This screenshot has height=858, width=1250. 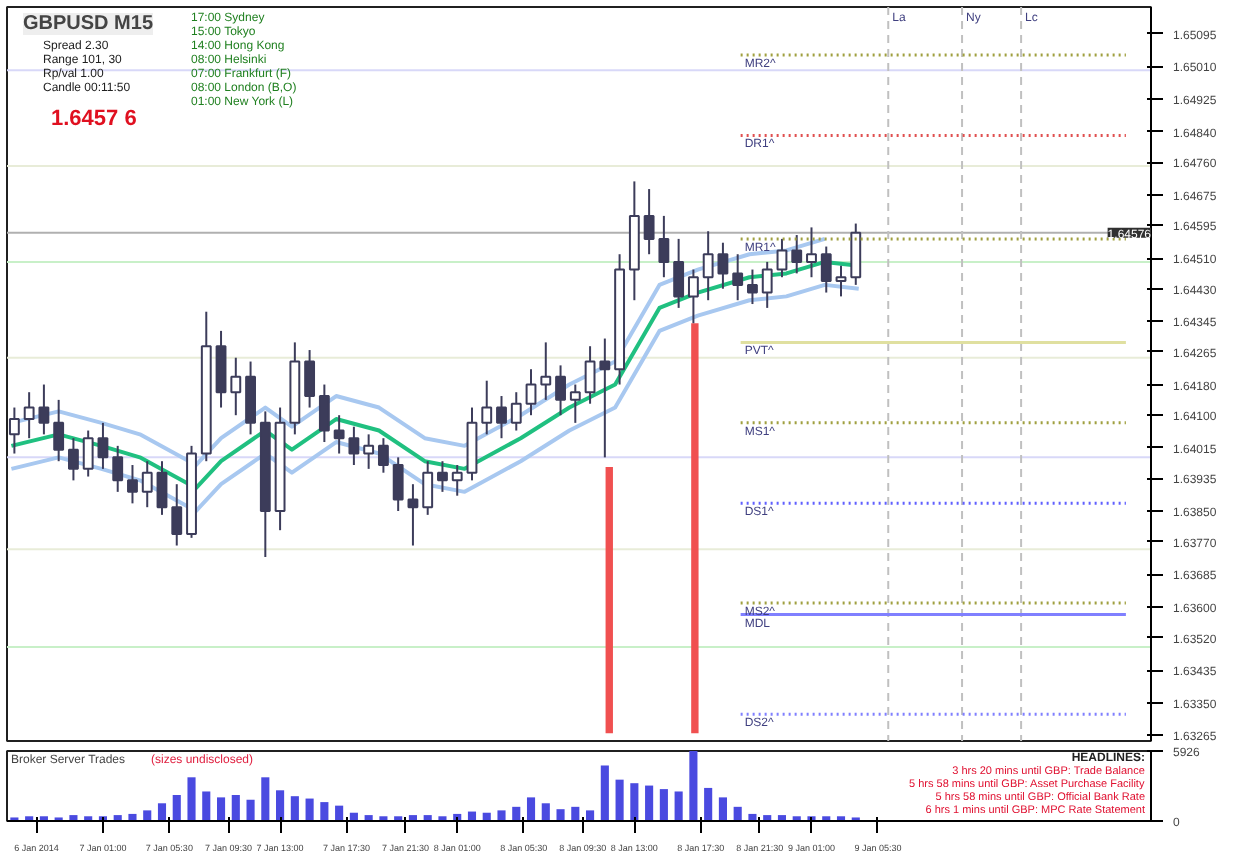 I want to click on annotation: 1.6457 6, so click(x=94, y=119).